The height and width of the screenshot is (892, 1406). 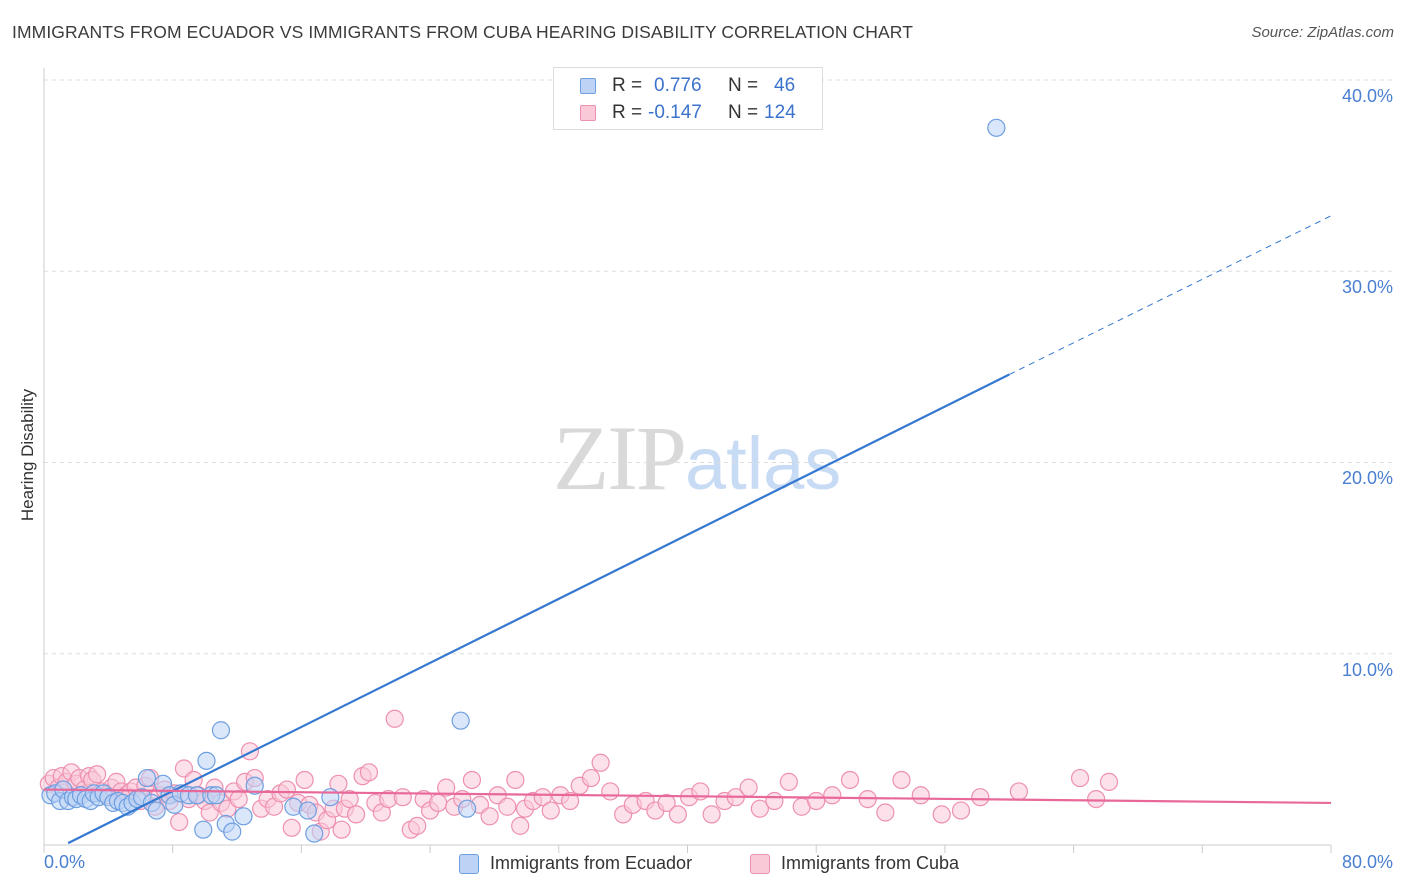 I want to click on watermark-zip: ZIP, so click(x=620, y=458).